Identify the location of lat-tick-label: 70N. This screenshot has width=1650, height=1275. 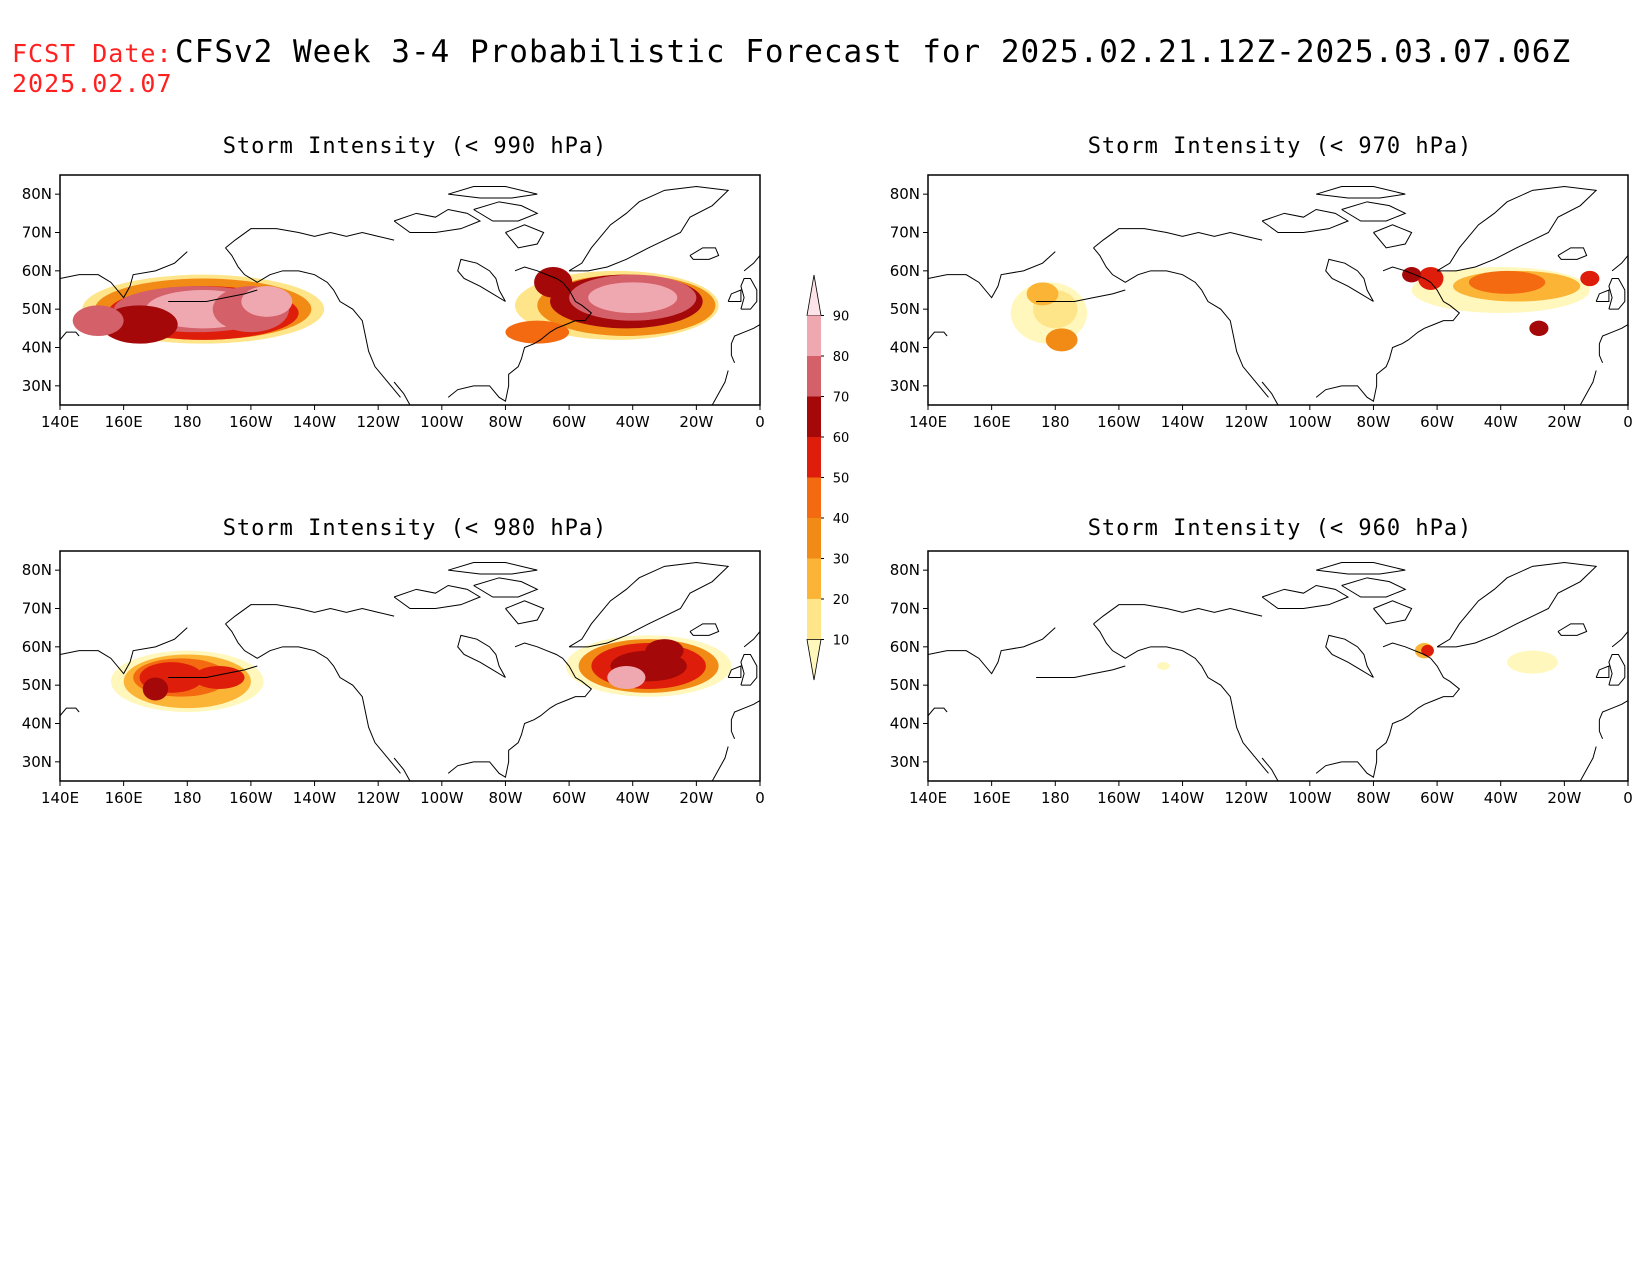
(37, 609).